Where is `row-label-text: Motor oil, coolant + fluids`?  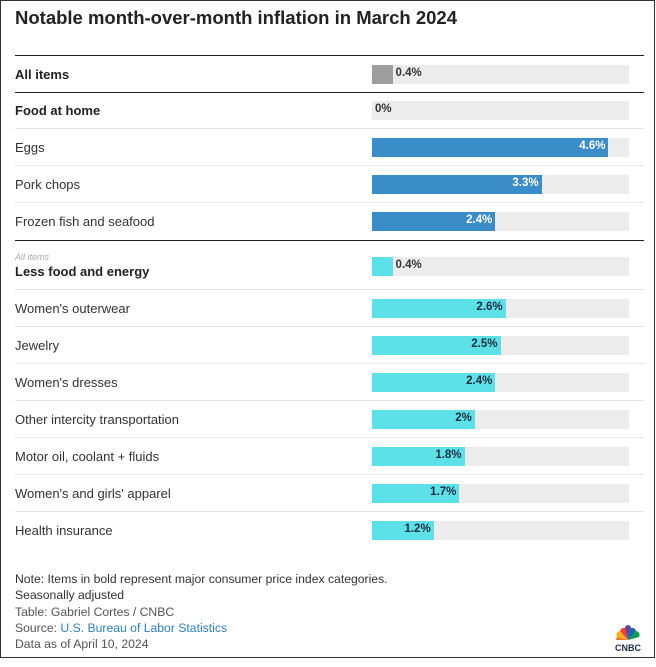
row-label-text: Motor oil, coolant + fluids is located at coordinates (87, 456).